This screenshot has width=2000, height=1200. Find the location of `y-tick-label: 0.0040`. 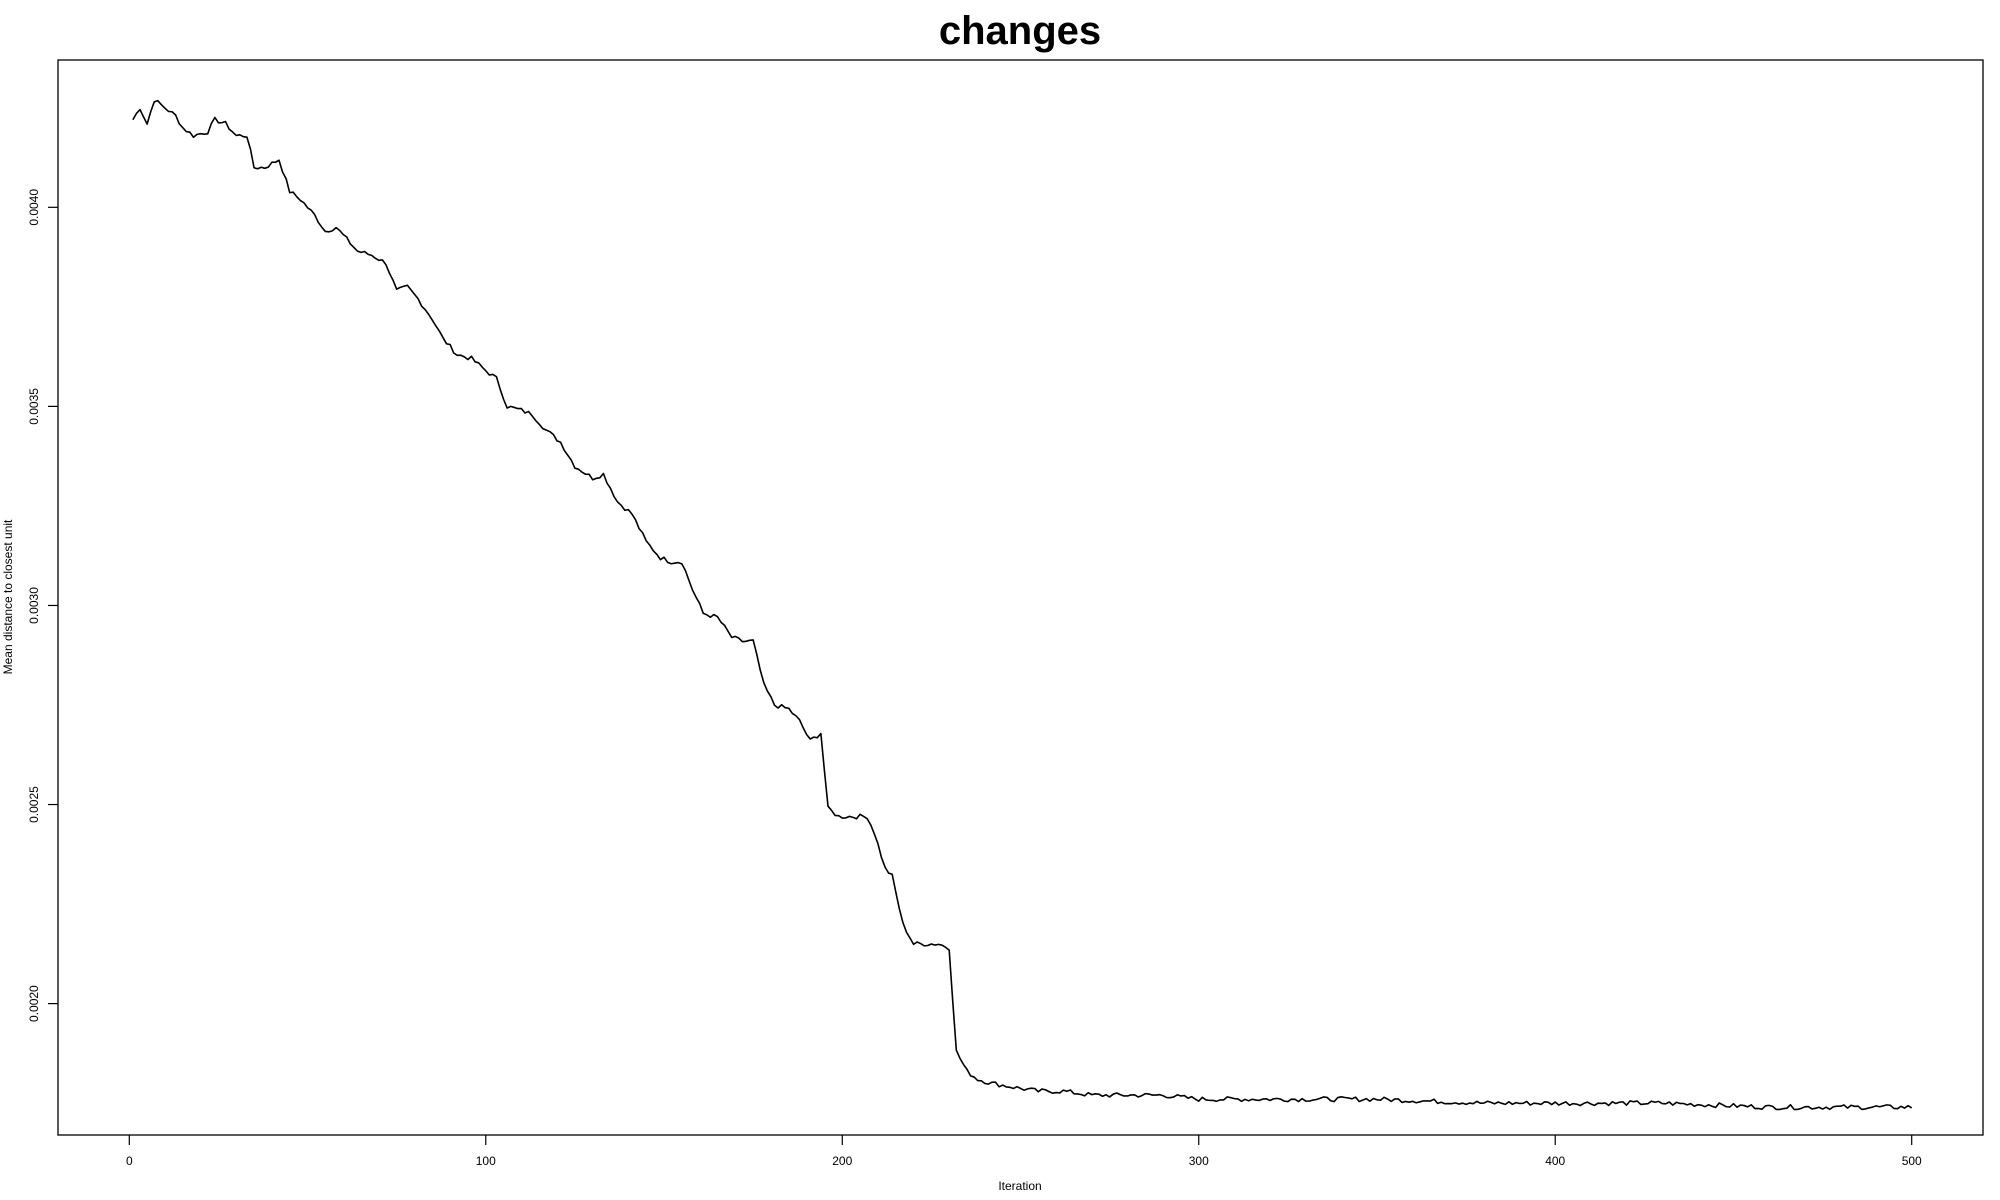

y-tick-label: 0.0040 is located at coordinates (34, 207).